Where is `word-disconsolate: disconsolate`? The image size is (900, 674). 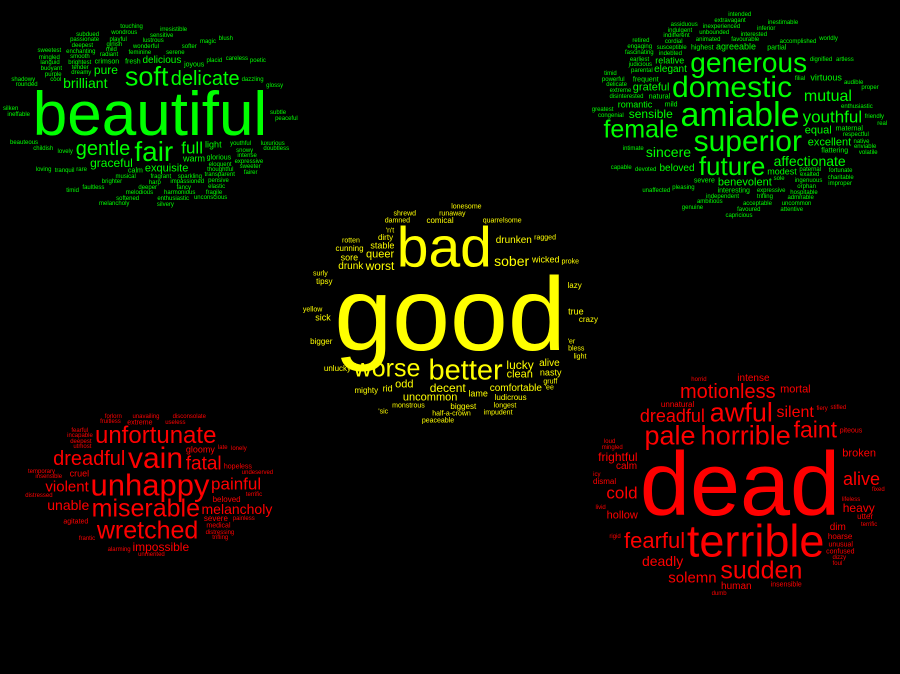
word-disconsolate: disconsolate is located at coordinates (189, 417).